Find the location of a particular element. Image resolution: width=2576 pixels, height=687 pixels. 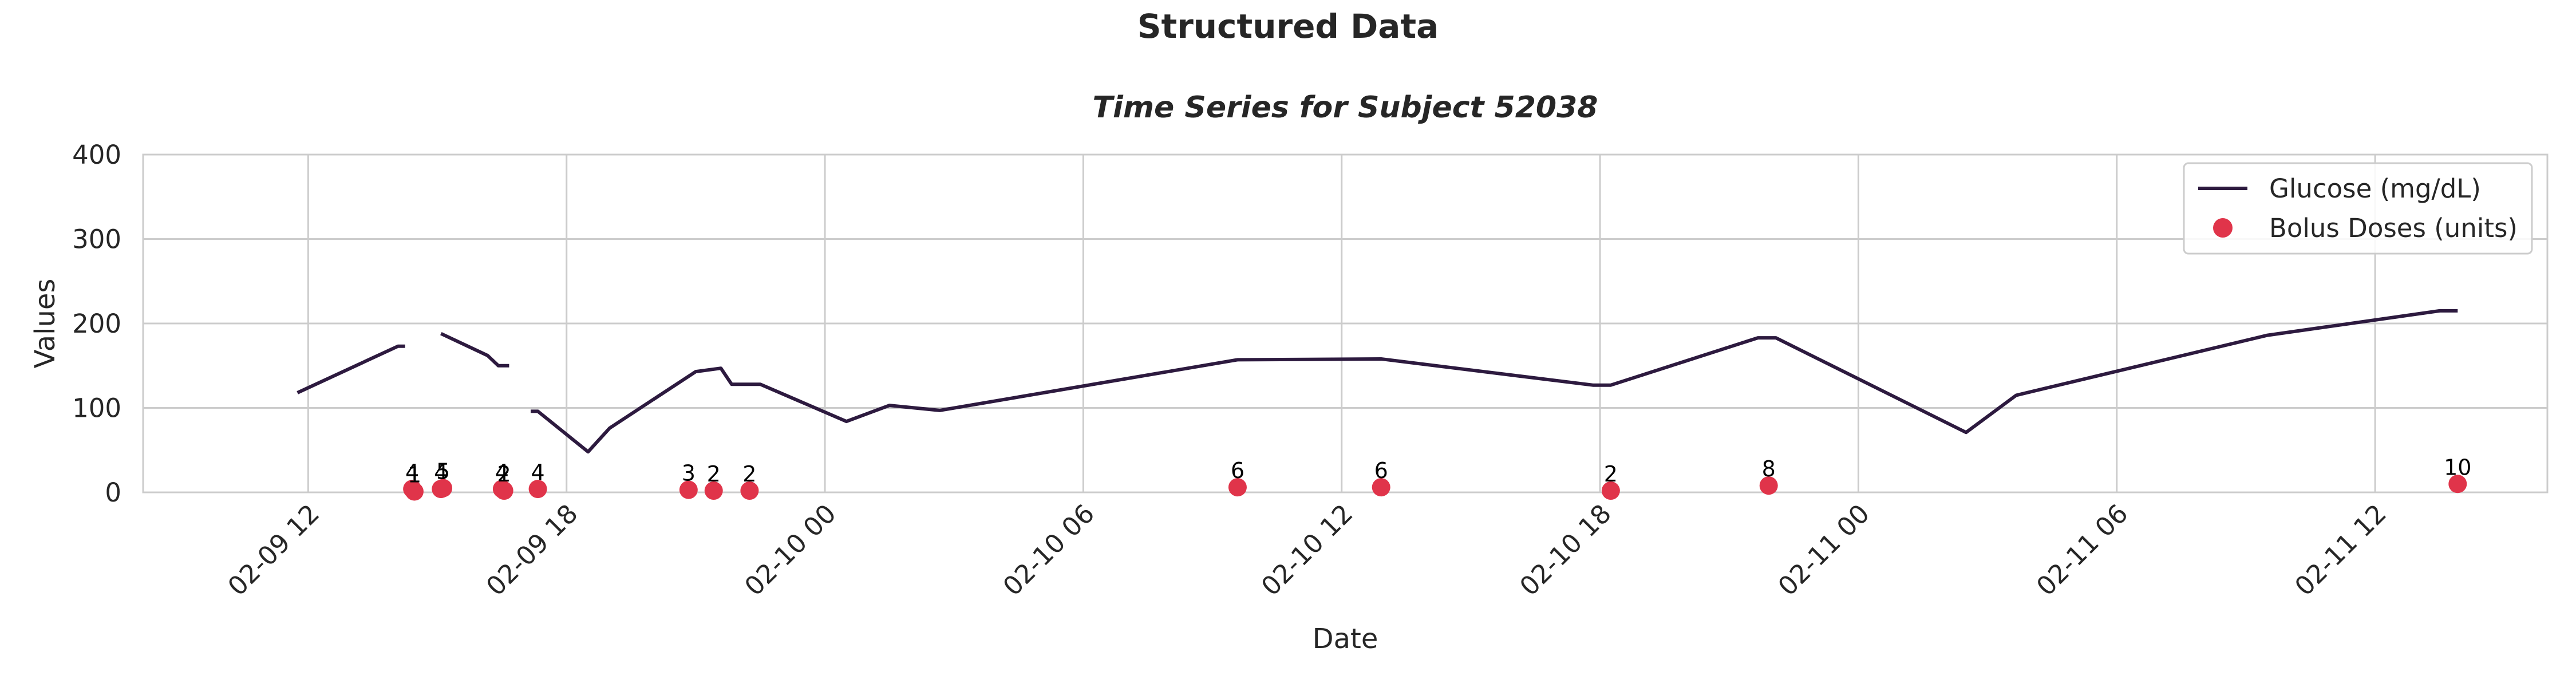

x-tick-label: 02-11 12 is located at coordinates (2340, 550).